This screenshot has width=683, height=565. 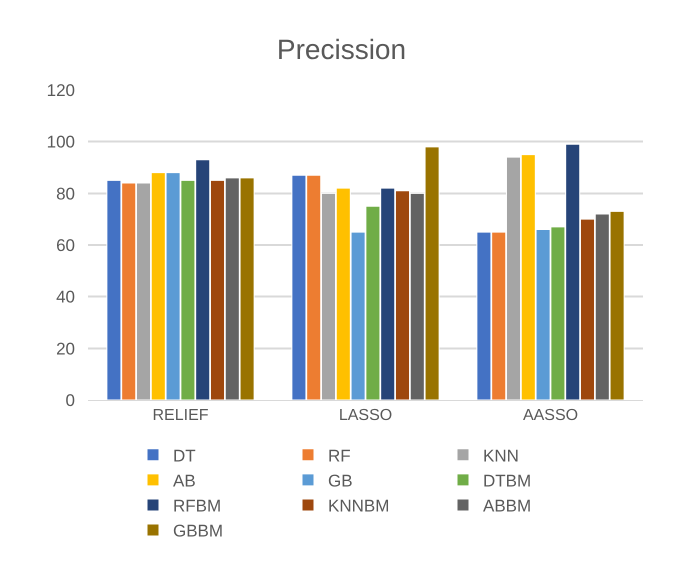 I want to click on legend-label: KNN, so click(x=501, y=456).